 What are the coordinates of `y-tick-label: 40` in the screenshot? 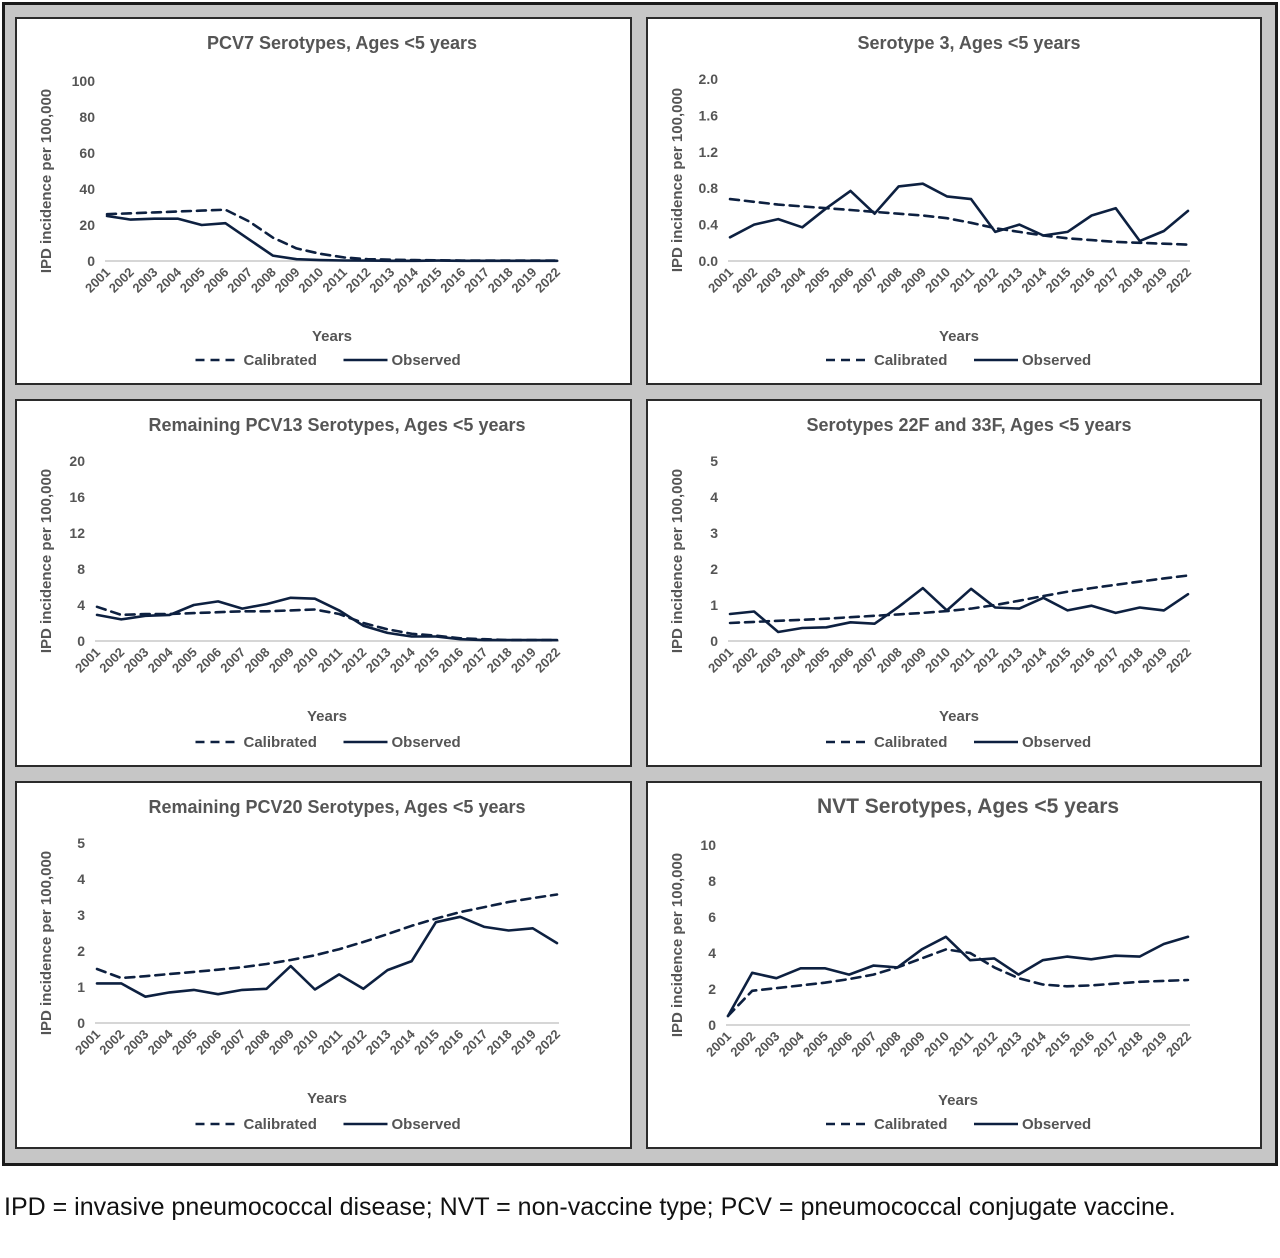 It's located at (87, 189).